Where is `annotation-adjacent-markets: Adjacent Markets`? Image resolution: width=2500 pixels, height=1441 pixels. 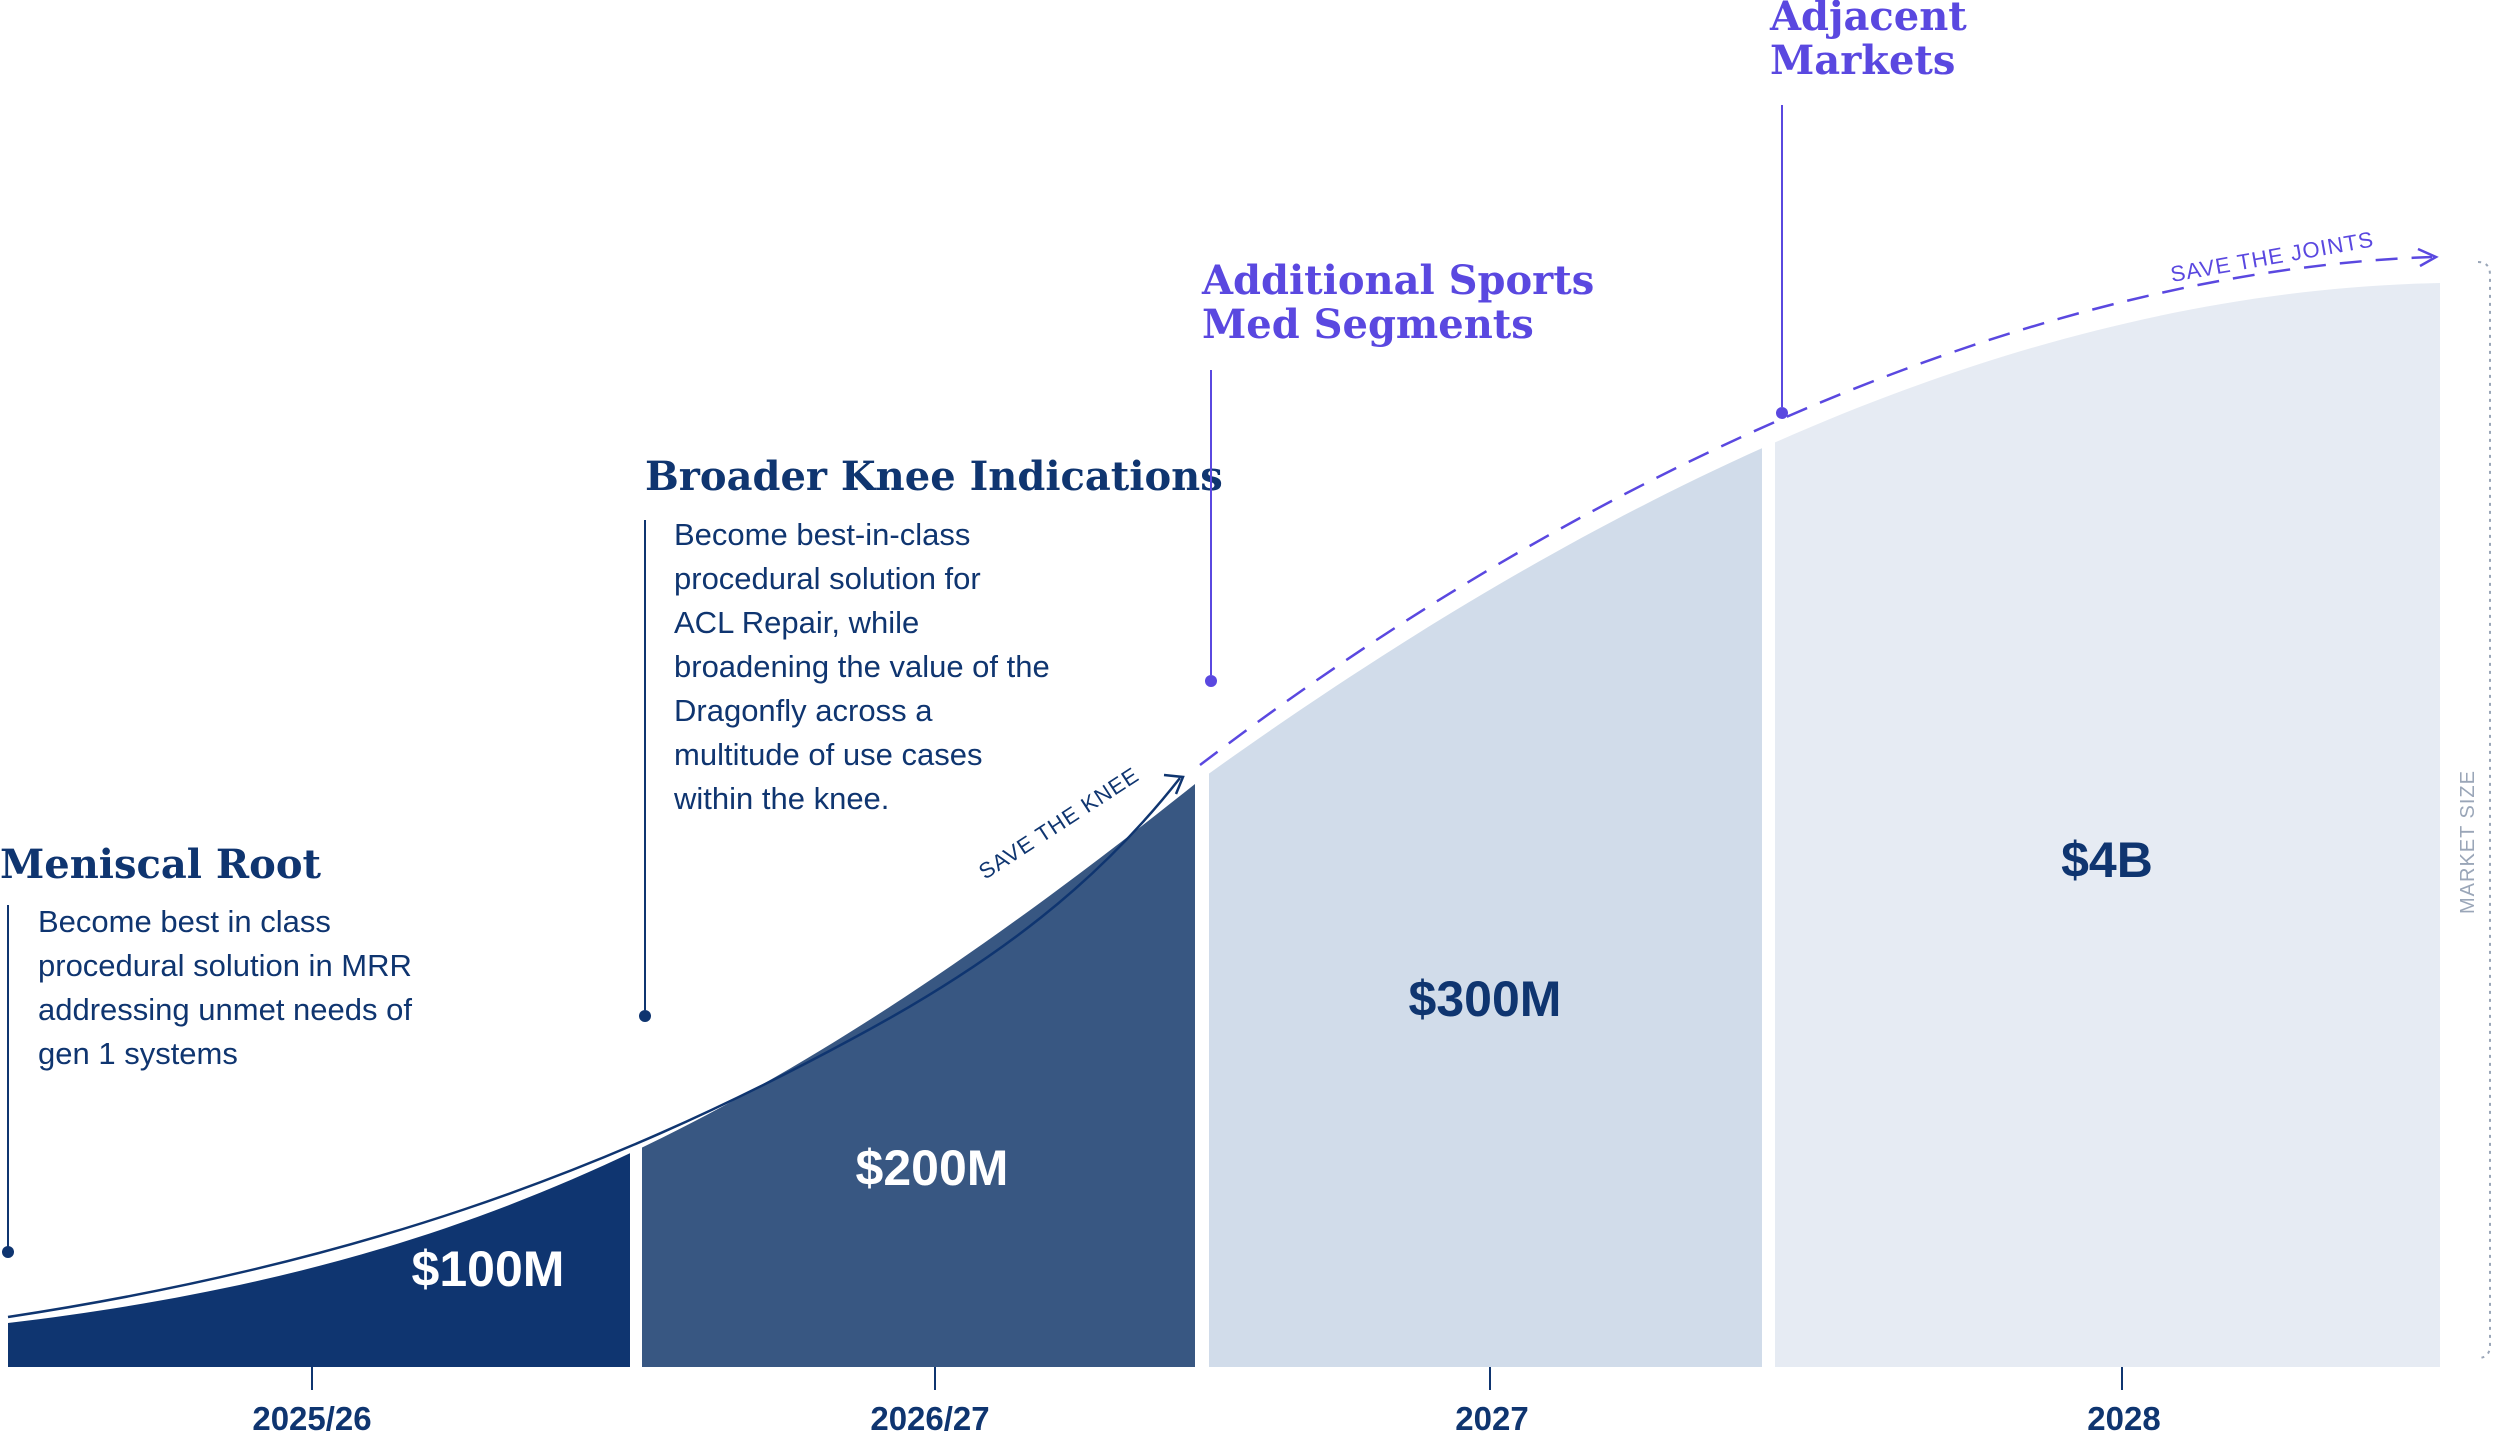
annotation-adjacent-markets: Adjacent Markets is located at coordinates (1868, 209).